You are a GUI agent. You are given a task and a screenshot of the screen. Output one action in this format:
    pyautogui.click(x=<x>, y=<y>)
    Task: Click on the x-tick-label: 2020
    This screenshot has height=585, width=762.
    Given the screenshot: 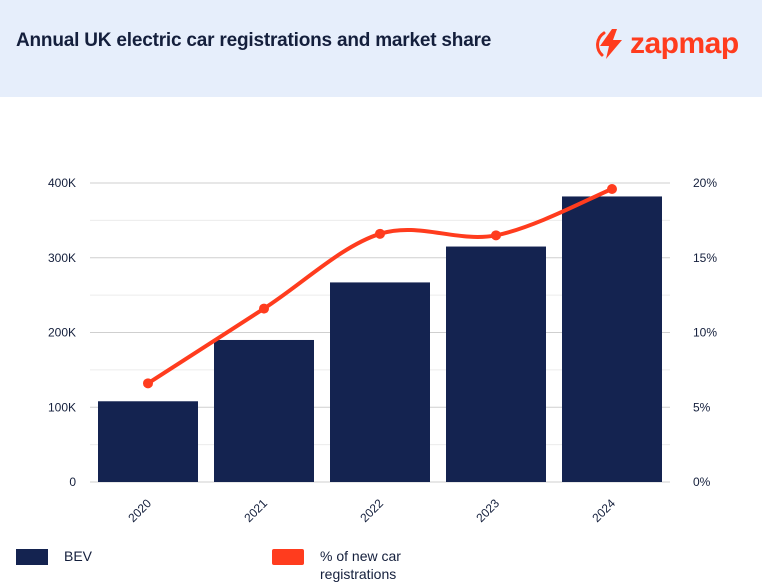 What is the action you would take?
    pyautogui.click(x=139, y=510)
    